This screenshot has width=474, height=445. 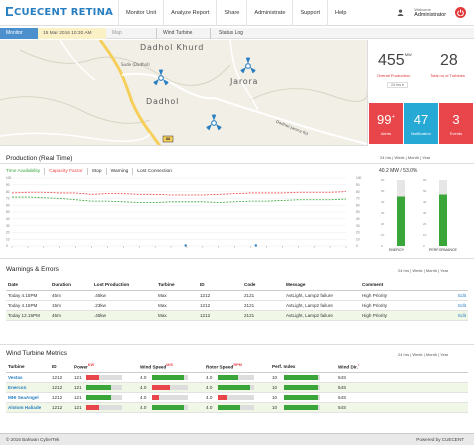 What do you see at coordinates (28, 285) in the screenshot?
I see `col-date: Date` at bounding box center [28, 285].